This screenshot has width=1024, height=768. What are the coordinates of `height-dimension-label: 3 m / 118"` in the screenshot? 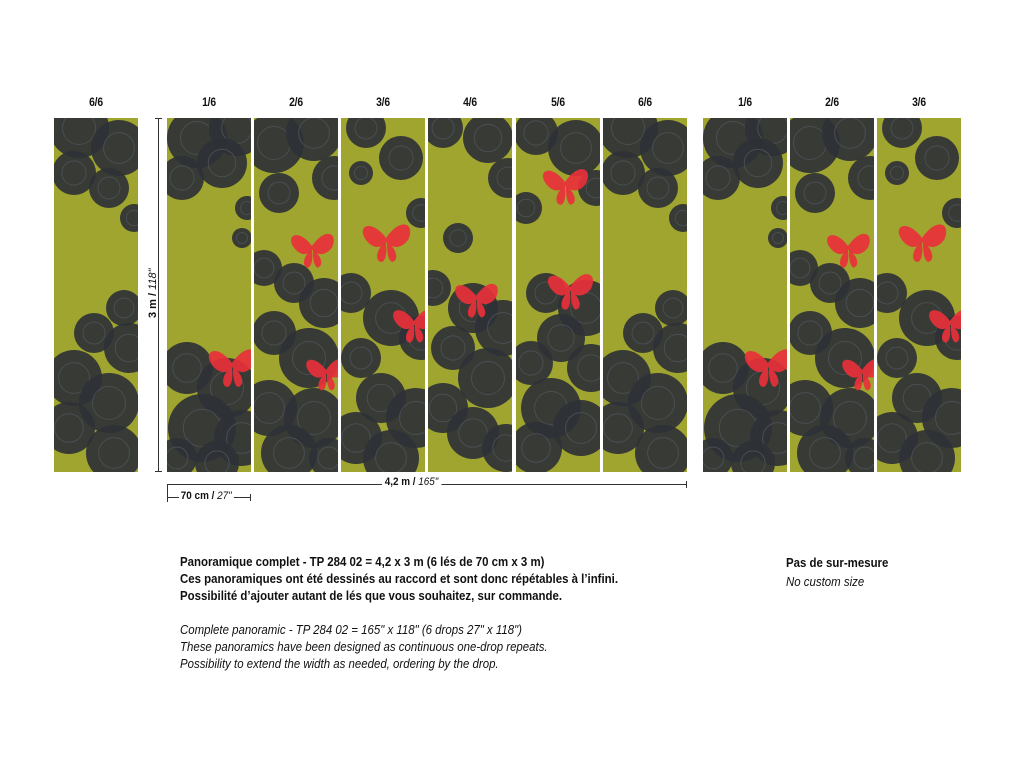 It's located at (153, 288).